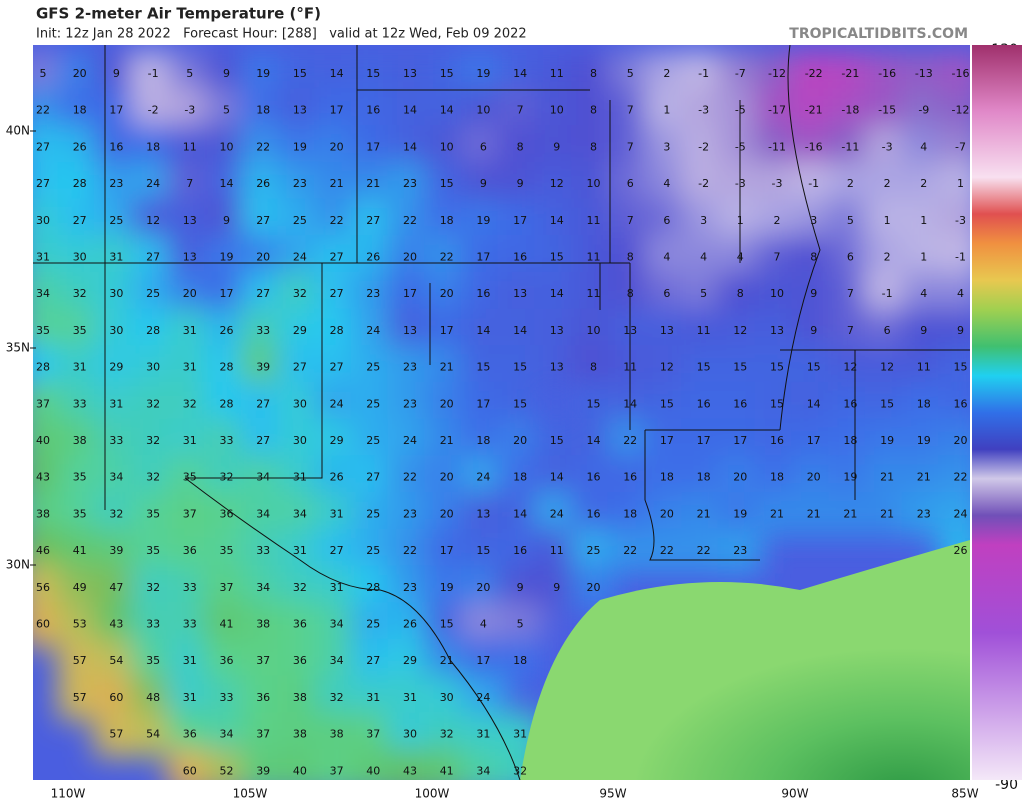 This screenshot has height=801, width=1024. I want to click on temperature-label: 57, so click(80, 697).